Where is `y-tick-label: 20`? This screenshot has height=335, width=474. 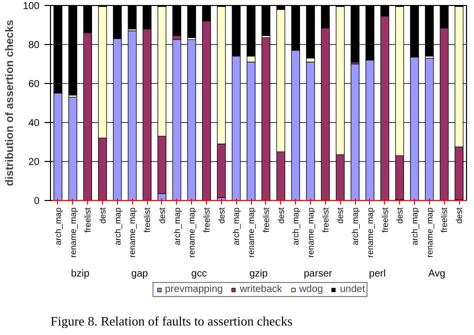
y-tick-label: 20 is located at coordinates (34, 162).